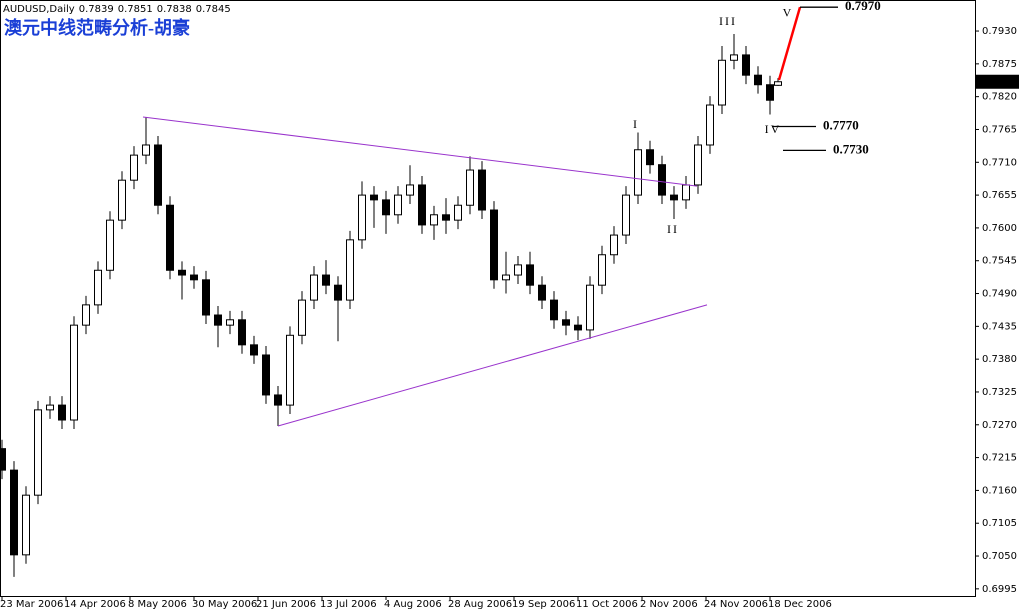 The width and height of the screenshot is (1020, 610). What do you see at coordinates (800, 604) in the screenshot?
I see `x-tick-label: 18 Dec 2006` at bounding box center [800, 604].